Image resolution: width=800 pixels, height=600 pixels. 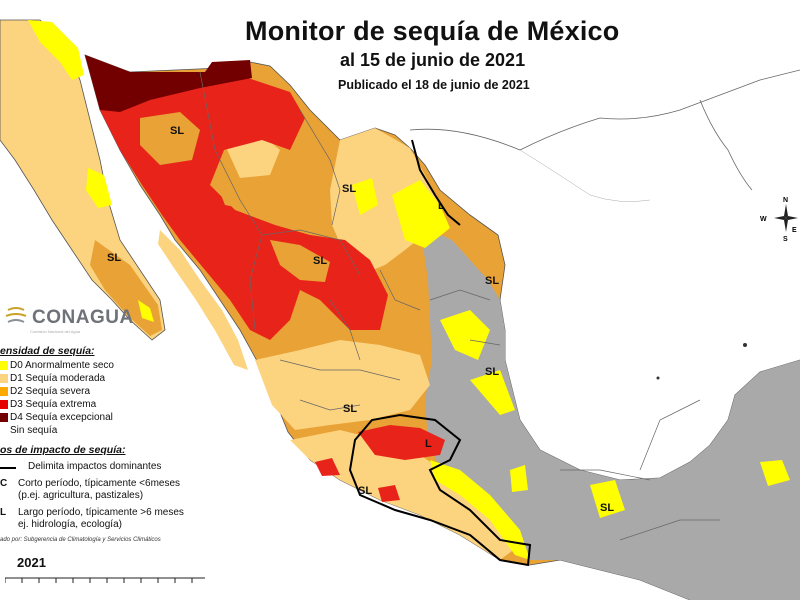 What do you see at coordinates (238, 194) in the screenshot?
I see `d2-chihuahua-island` at bounding box center [238, 194].